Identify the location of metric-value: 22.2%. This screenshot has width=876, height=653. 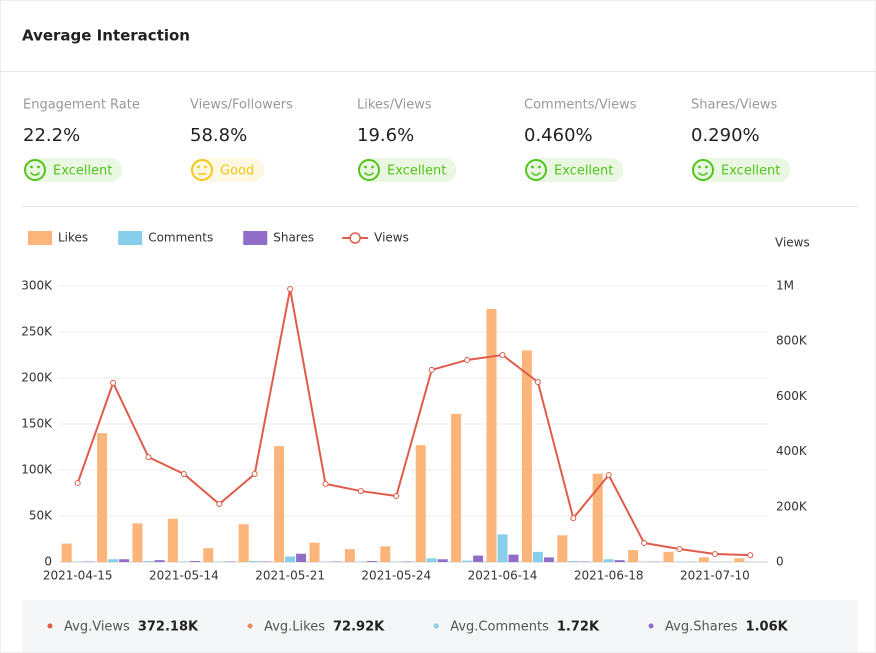
(51, 135).